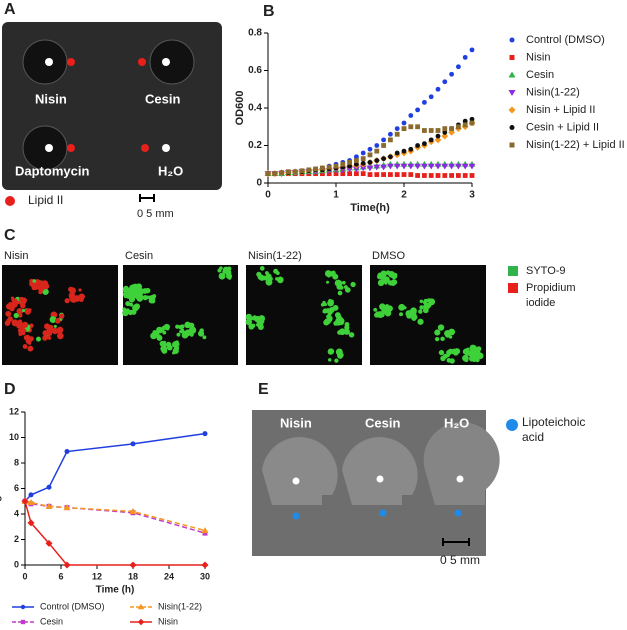  What do you see at coordinates (10, 389) in the screenshot?
I see `panel-letter: D` at bounding box center [10, 389].